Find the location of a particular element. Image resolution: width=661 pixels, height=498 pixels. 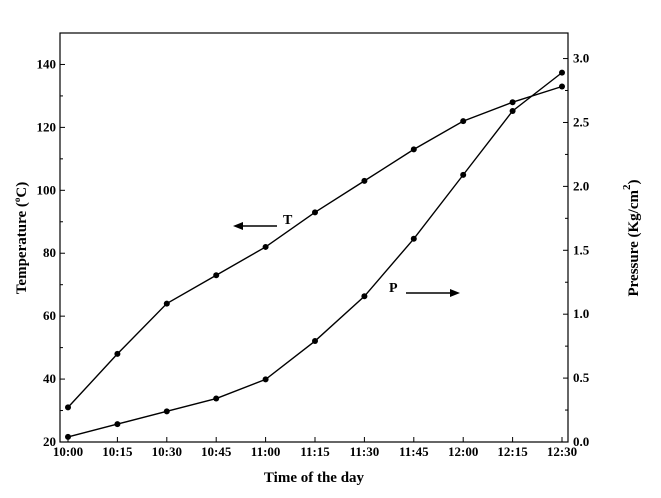

y2-tick-label: 2.0 is located at coordinates (581, 185).